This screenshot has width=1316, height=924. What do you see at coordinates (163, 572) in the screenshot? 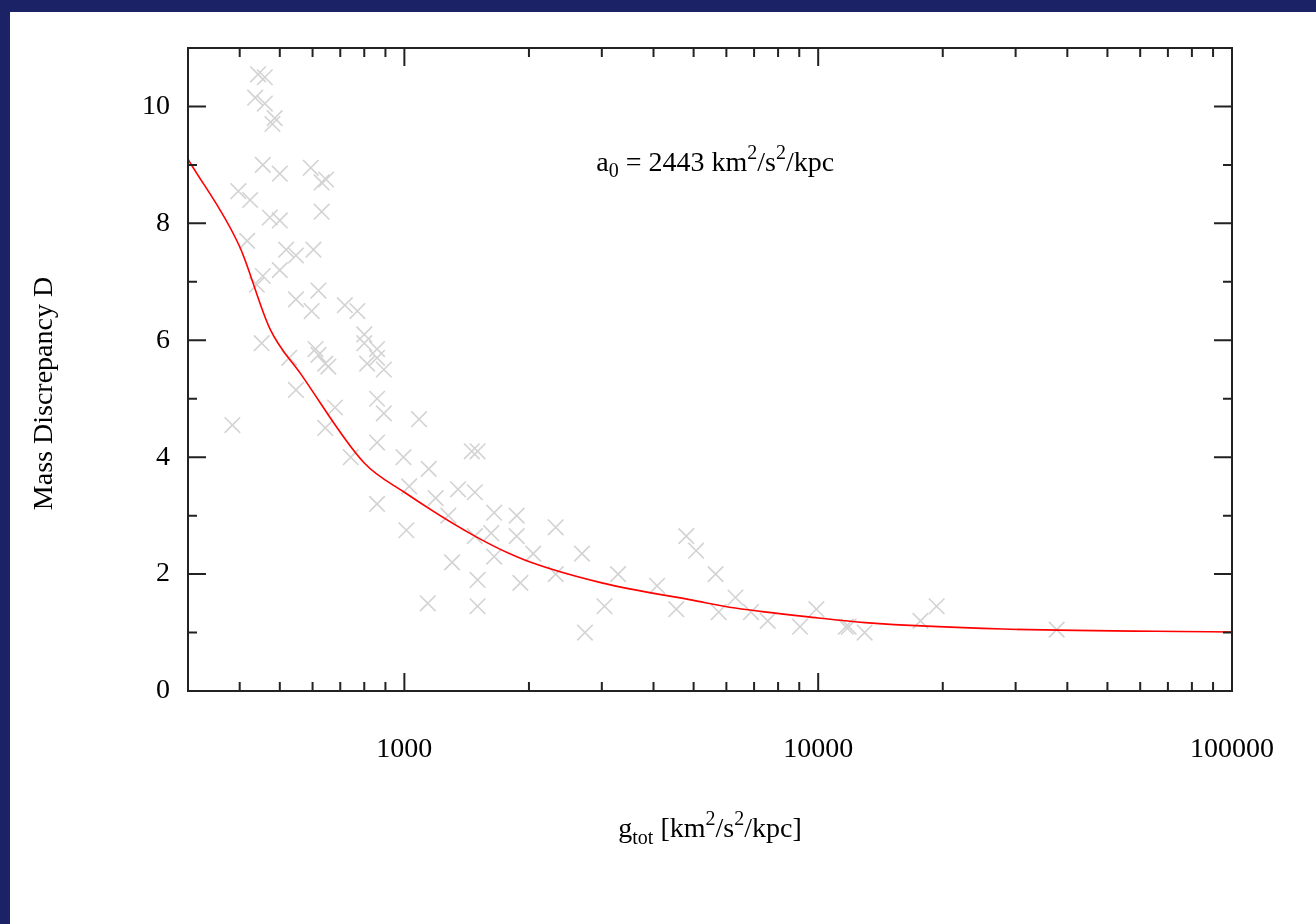
I see `y-tick-label: 2` at bounding box center [163, 572].